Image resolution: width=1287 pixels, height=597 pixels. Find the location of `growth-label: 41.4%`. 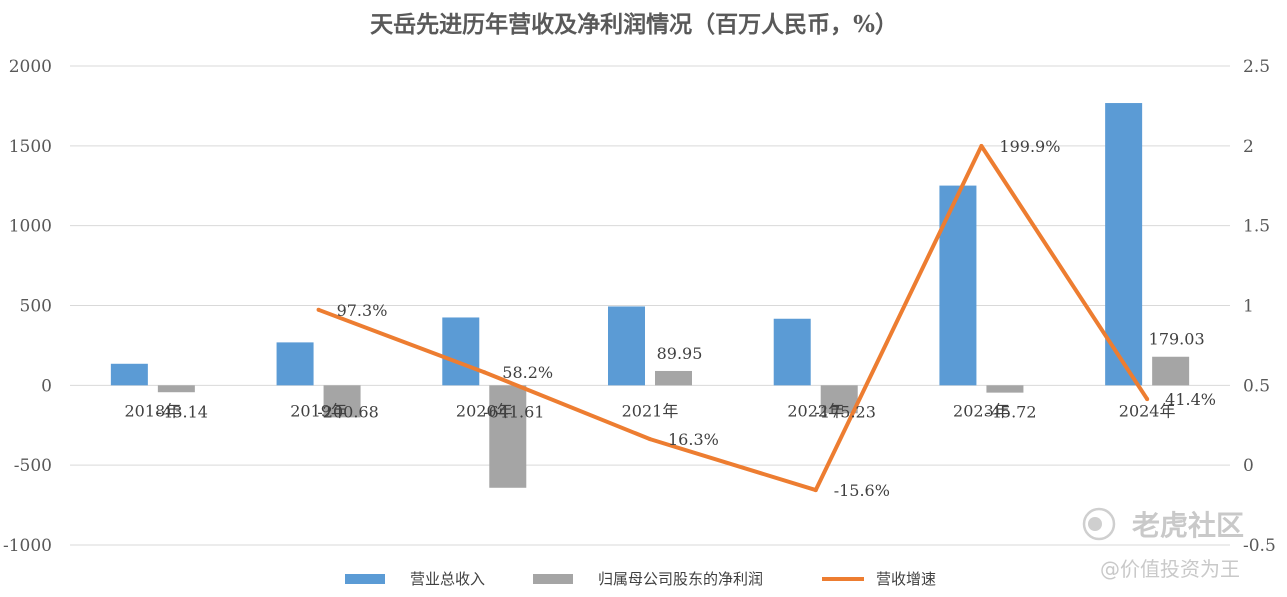

growth-label: 41.4% is located at coordinates (1190, 399).